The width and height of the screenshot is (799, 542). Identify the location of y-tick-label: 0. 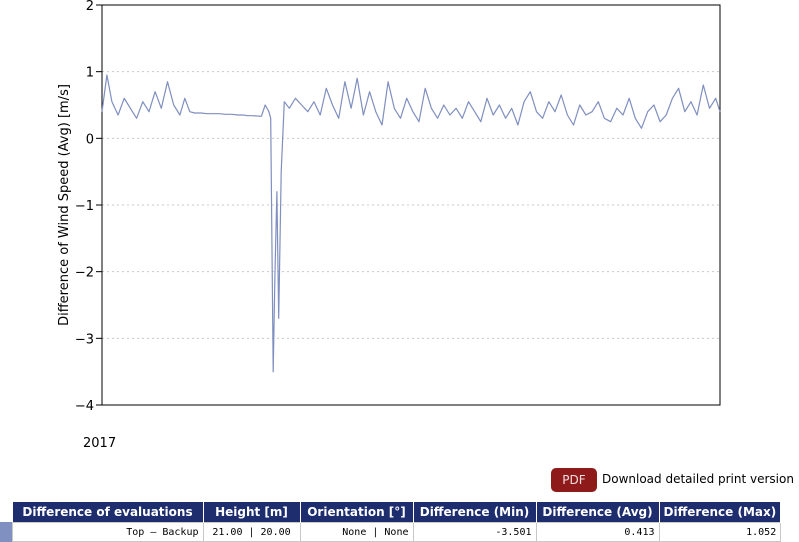
(90, 139).